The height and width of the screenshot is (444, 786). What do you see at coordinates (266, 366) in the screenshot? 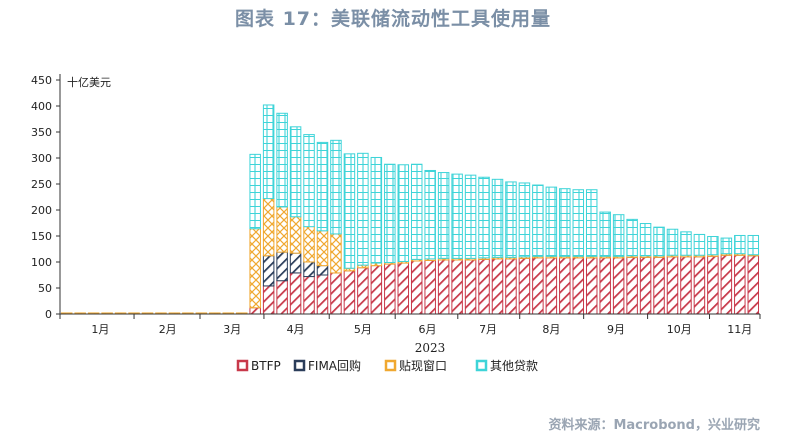
I see `legend-label-btfp: BTFP` at bounding box center [266, 366].